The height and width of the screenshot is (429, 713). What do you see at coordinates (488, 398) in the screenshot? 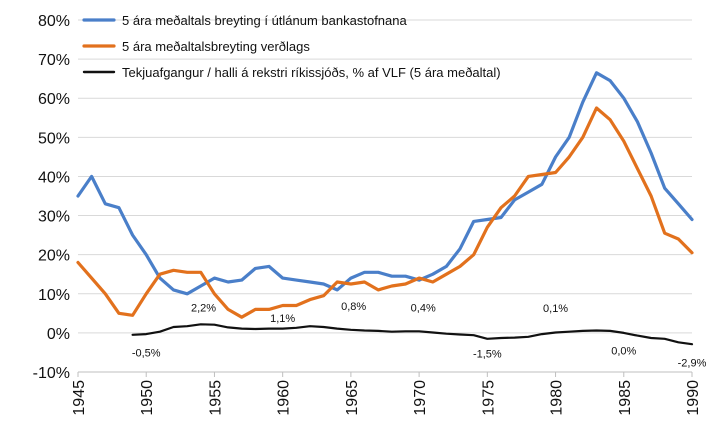
I see `x-tick-label: 1975` at bounding box center [488, 398].